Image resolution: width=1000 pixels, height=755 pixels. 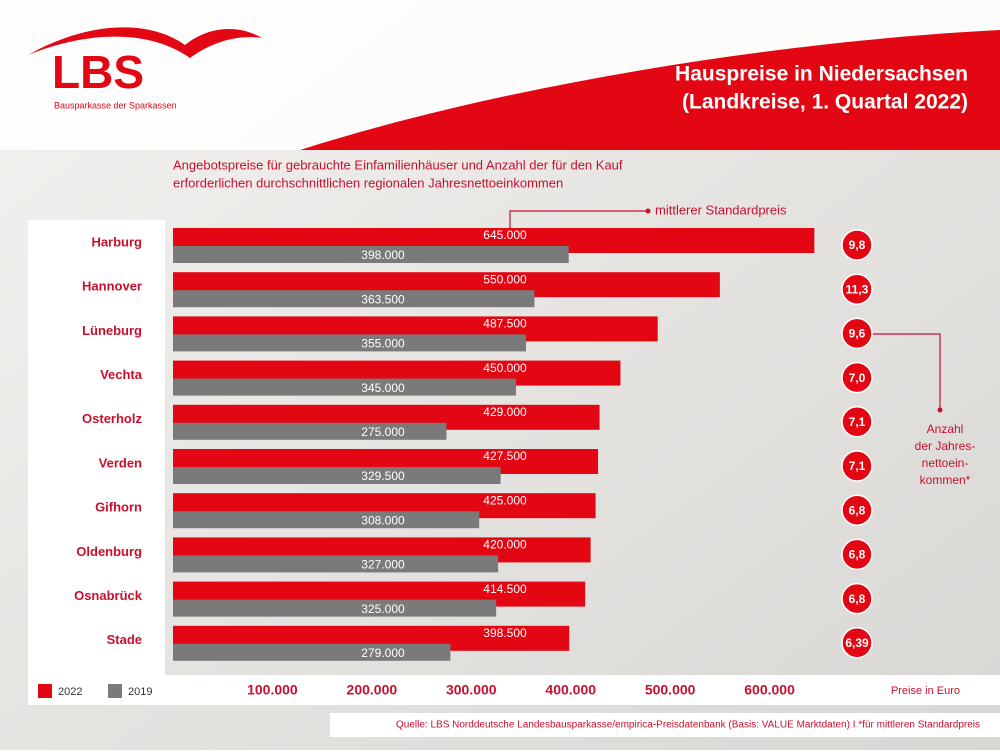 I want to click on value-label: 275.000, so click(x=383, y=432).